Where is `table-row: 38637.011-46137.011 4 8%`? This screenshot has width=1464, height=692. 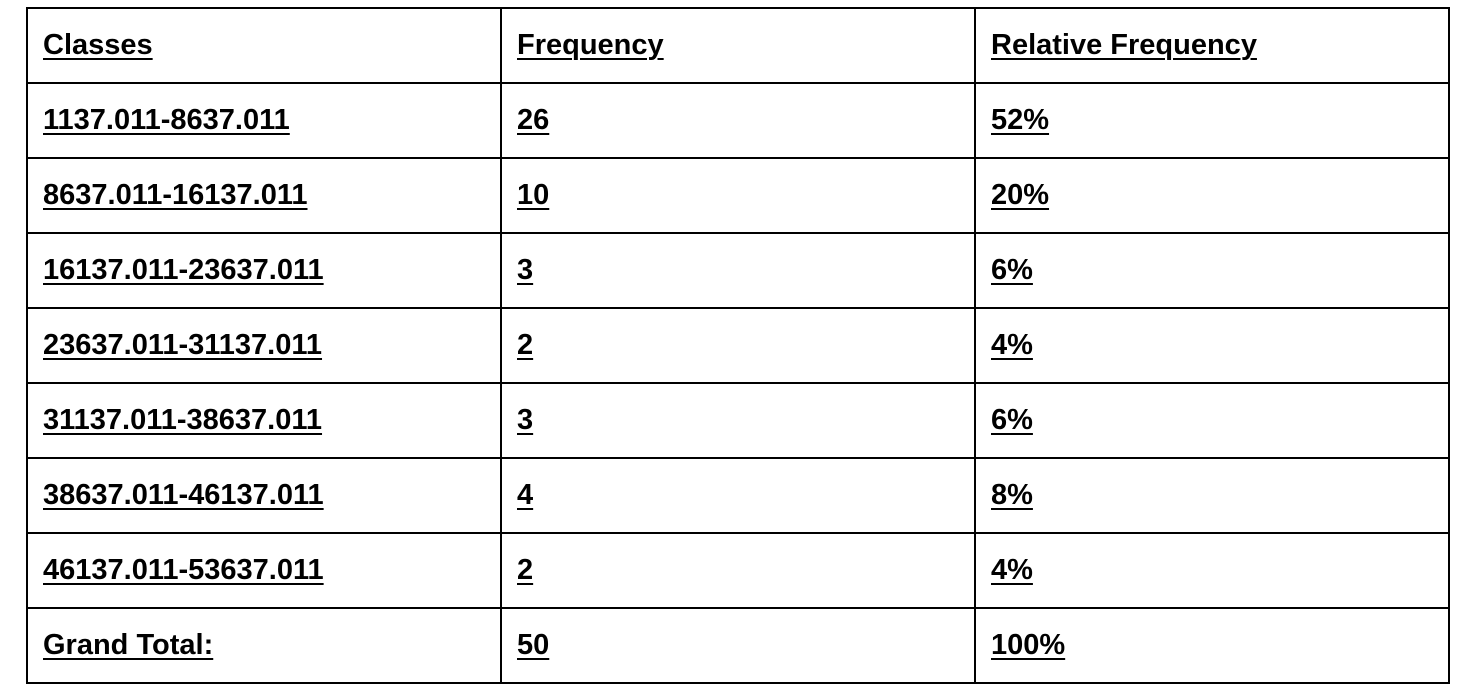
table-row: 38637.011-46137.011 4 8% is located at coordinates (738, 495).